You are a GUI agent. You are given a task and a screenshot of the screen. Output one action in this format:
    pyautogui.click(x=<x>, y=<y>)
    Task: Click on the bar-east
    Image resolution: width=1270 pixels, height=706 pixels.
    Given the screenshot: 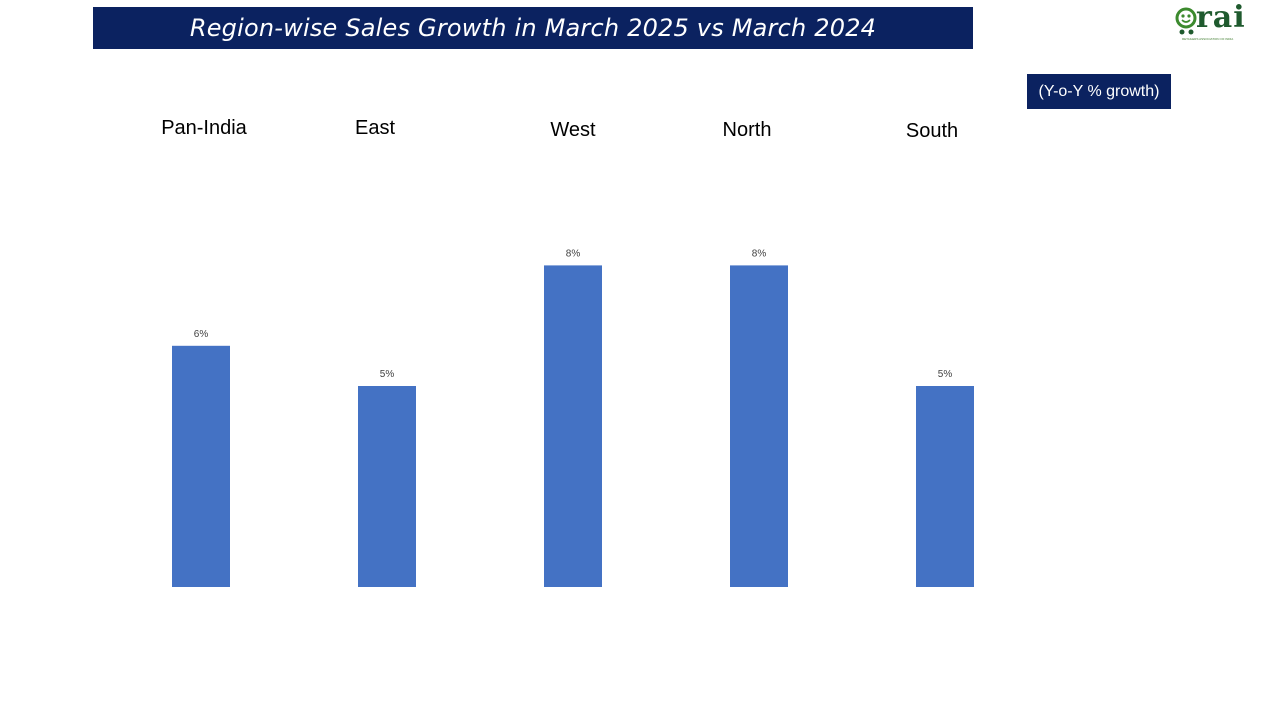 What is the action you would take?
    pyautogui.click(x=387, y=486)
    